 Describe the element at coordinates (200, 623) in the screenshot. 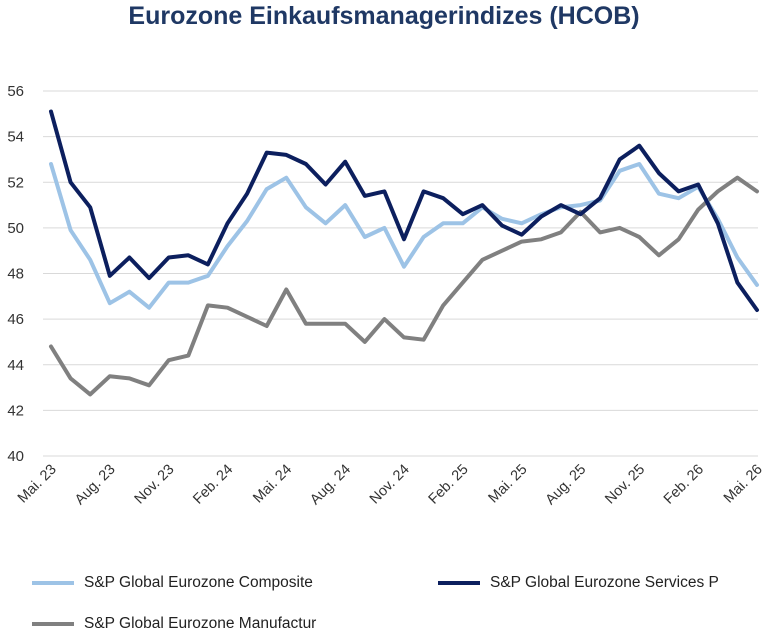

I see `legend-label-manufacturing: S&P Global Eurozone Manufactur` at that location.